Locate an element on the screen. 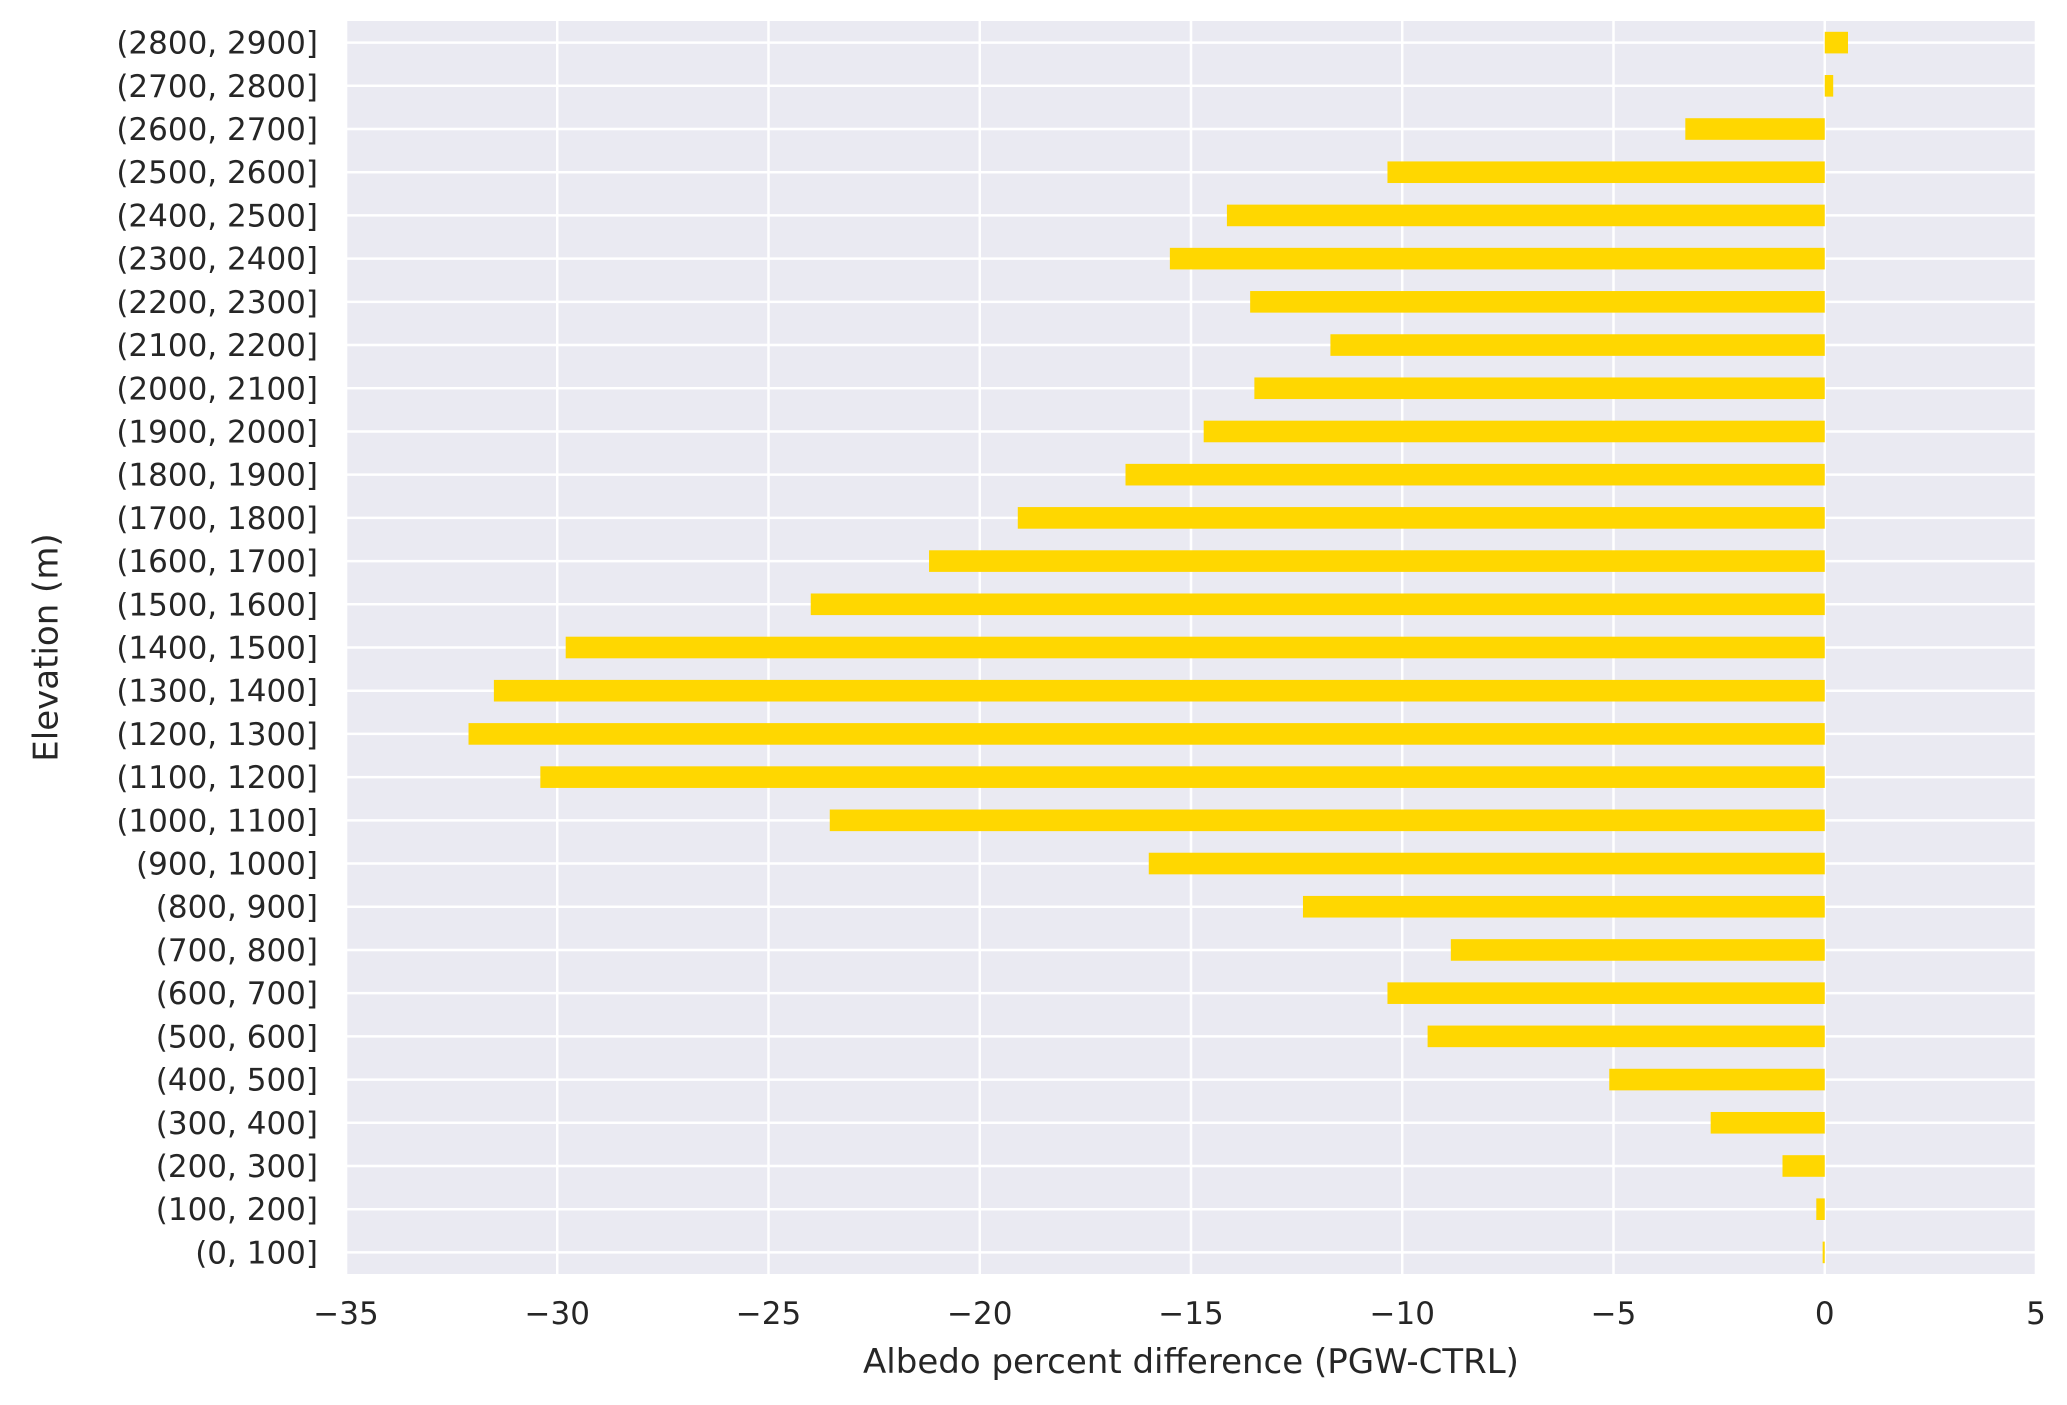 The image size is (2067, 1405). y-tick-label: (0, 100] is located at coordinates (256, 1253).